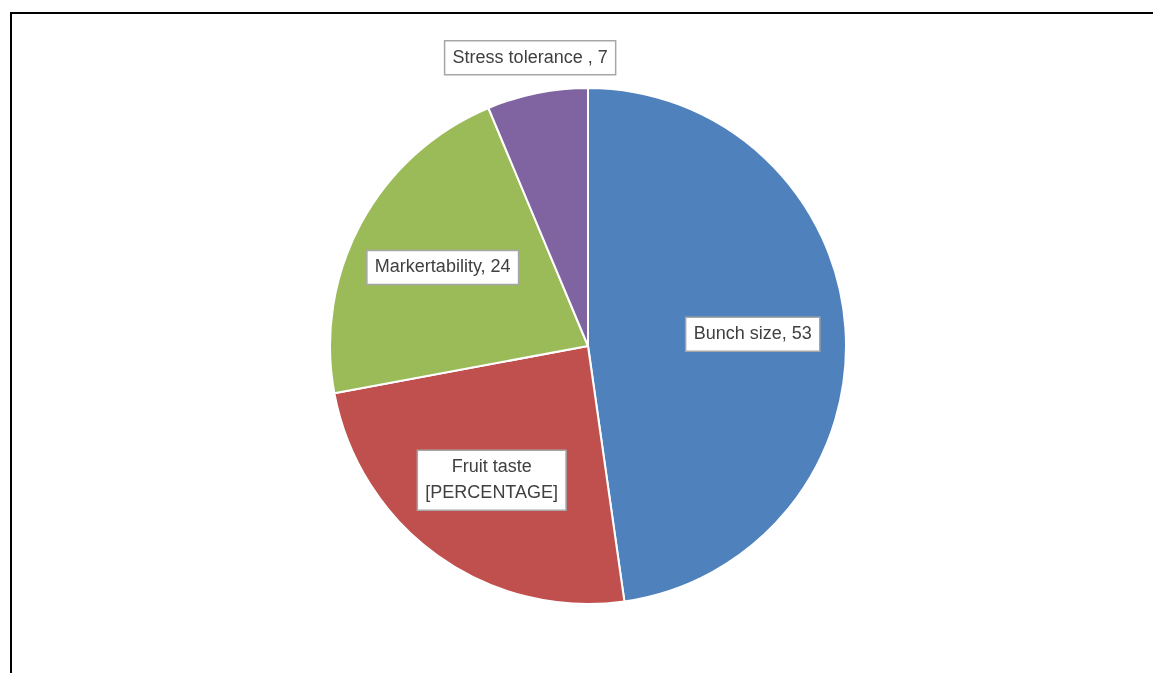  I want to click on slice-label: Stress tolerance , 7, so click(530, 56).